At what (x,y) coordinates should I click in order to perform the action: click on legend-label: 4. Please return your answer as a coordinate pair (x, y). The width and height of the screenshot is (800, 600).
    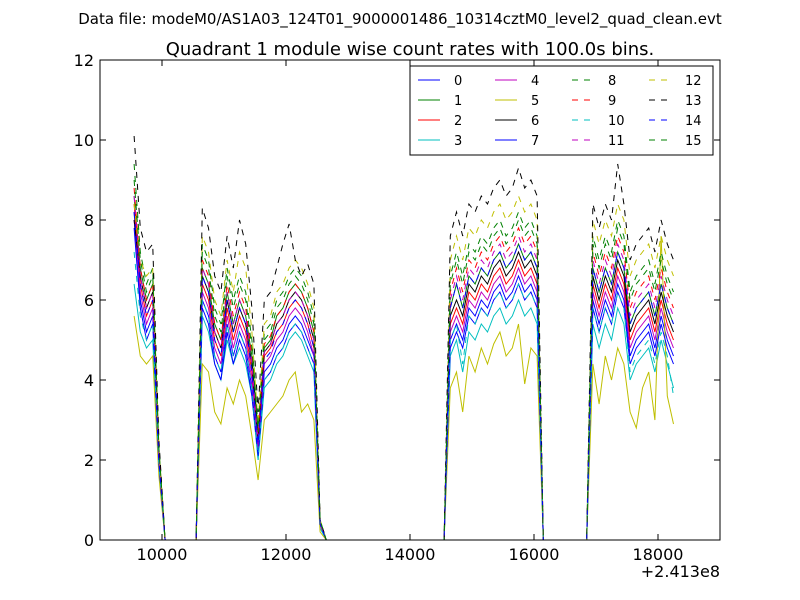
    Looking at the image, I should click on (535, 81).